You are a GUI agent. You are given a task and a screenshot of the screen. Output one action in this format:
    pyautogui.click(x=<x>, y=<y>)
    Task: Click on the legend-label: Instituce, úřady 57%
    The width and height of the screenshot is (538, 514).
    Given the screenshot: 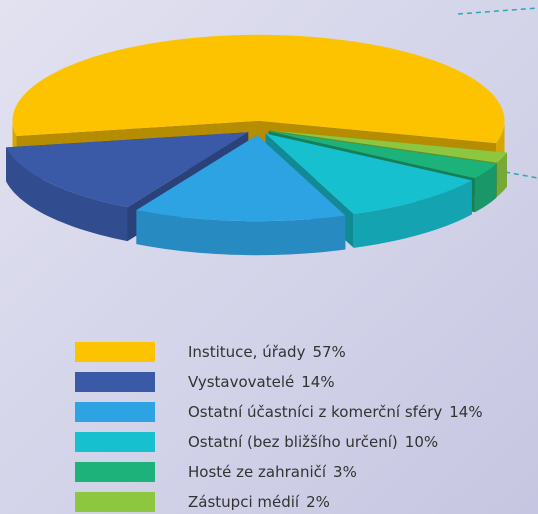 What is the action you would take?
    pyautogui.click(x=267, y=352)
    